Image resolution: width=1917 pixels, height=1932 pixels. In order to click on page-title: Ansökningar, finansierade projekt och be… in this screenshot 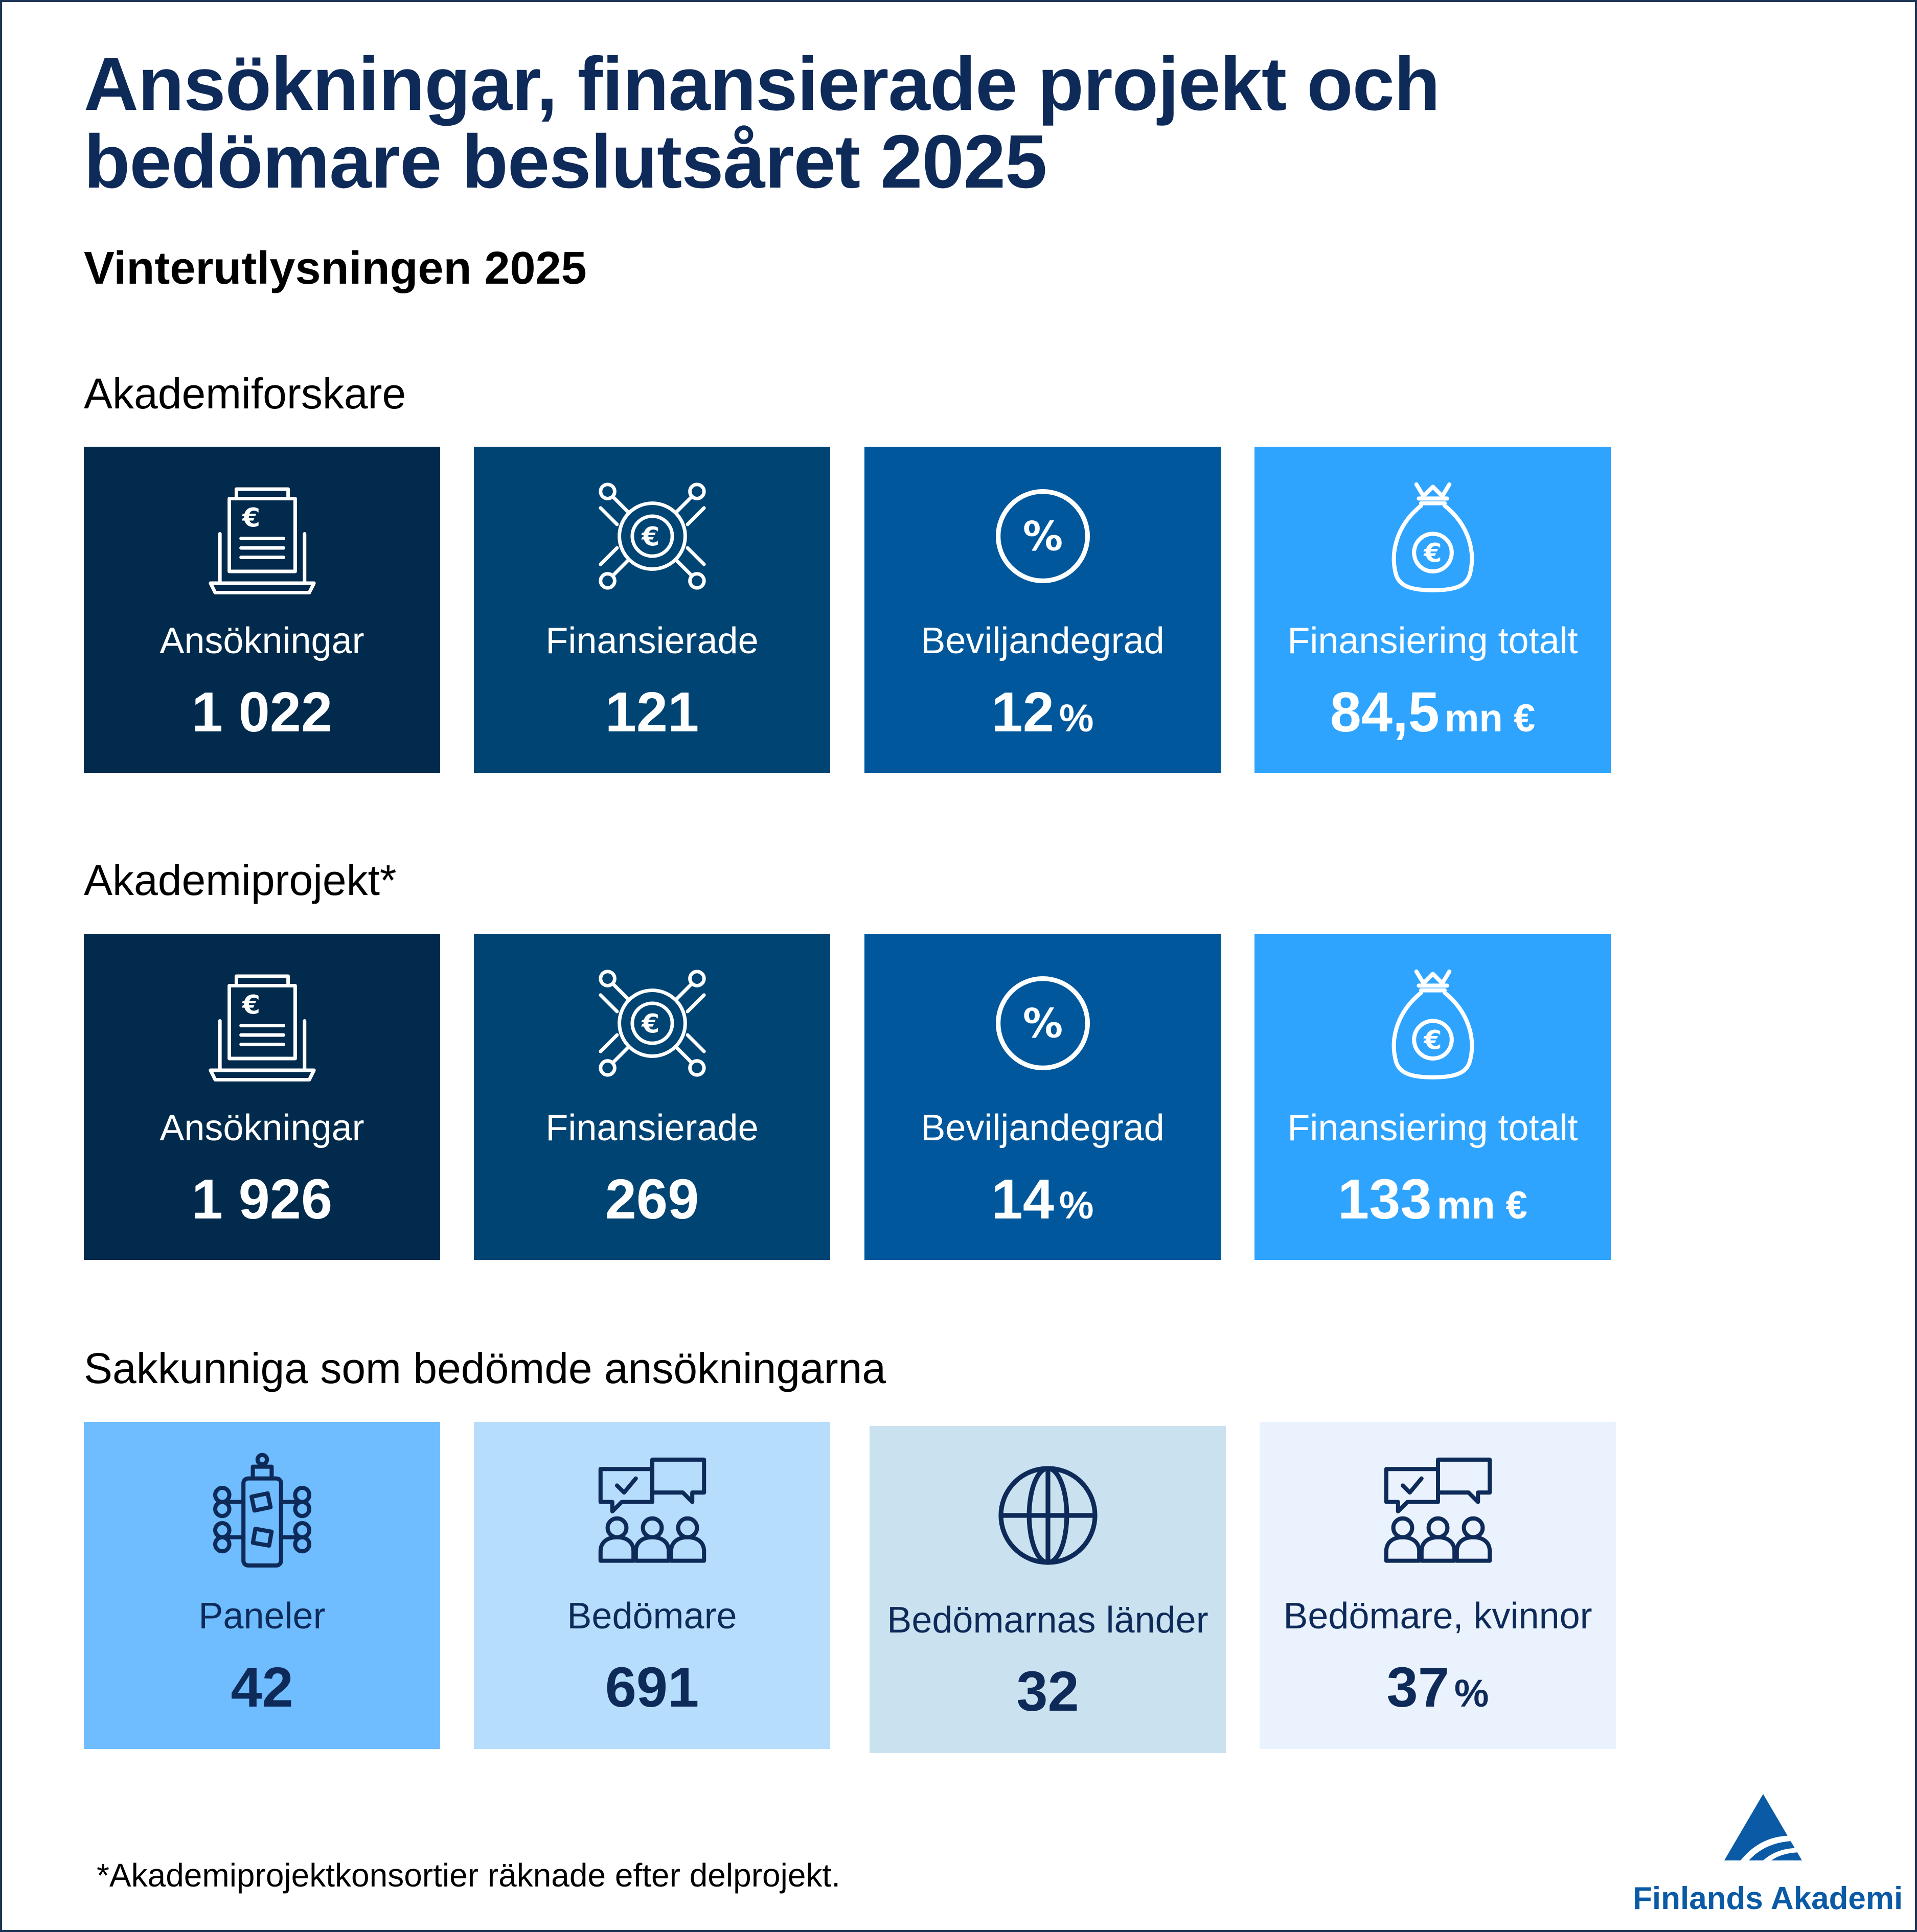, I will do `click(762, 123)`.